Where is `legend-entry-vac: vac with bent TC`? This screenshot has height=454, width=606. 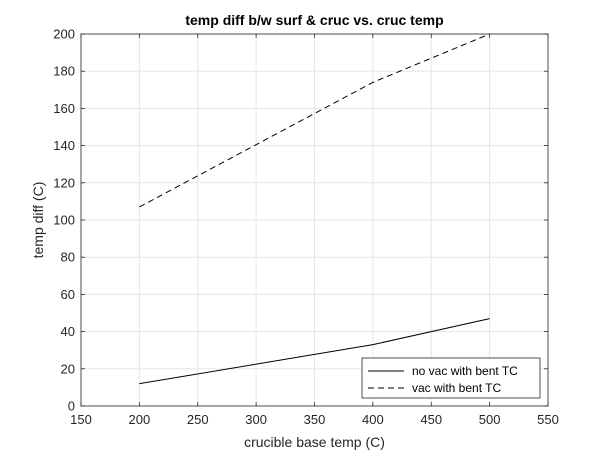 legend-entry-vac: vac with bent TC is located at coordinates (456, 388).